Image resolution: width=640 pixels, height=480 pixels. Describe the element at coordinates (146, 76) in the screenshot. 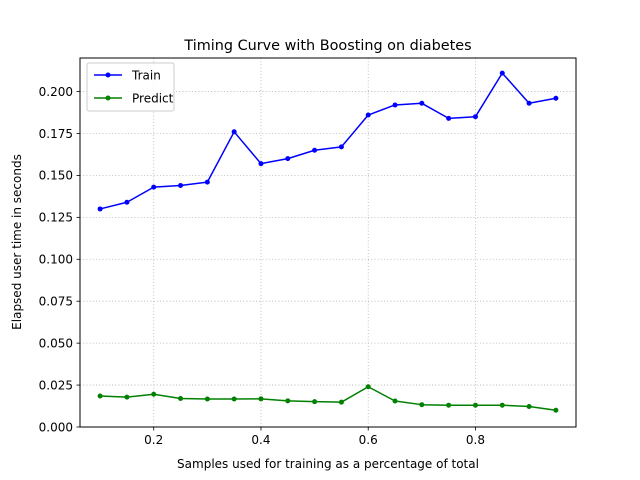

I see `legend-train-label: Train` at that location.